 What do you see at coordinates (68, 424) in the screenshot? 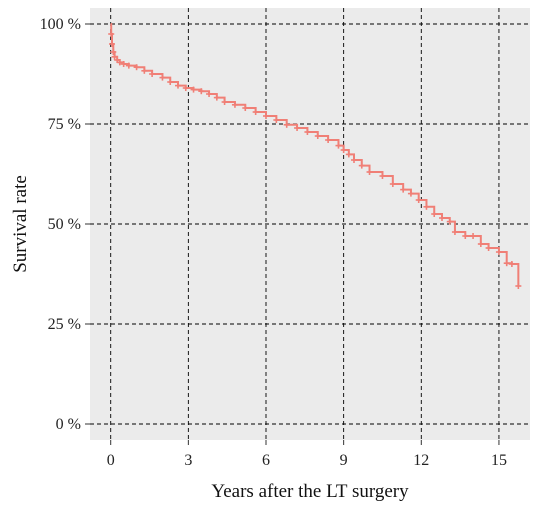
I see `y-tick-label: 0 %` at bounding box center [68, 424].